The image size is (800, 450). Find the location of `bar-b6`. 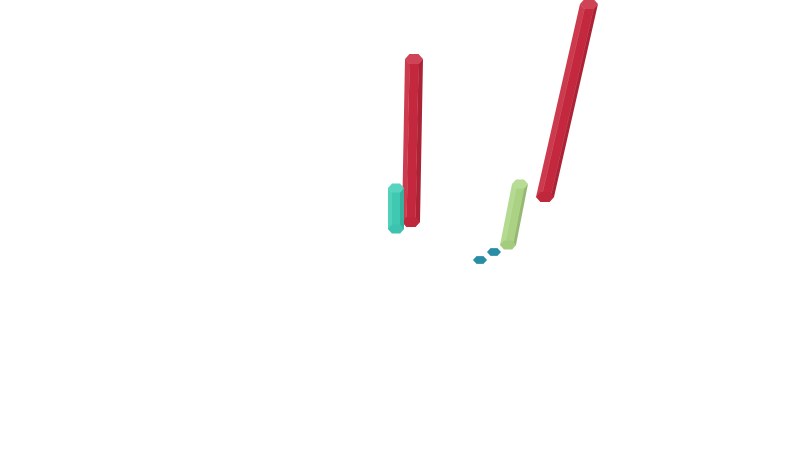

bar-b6 is located at coordinates (494, 252).